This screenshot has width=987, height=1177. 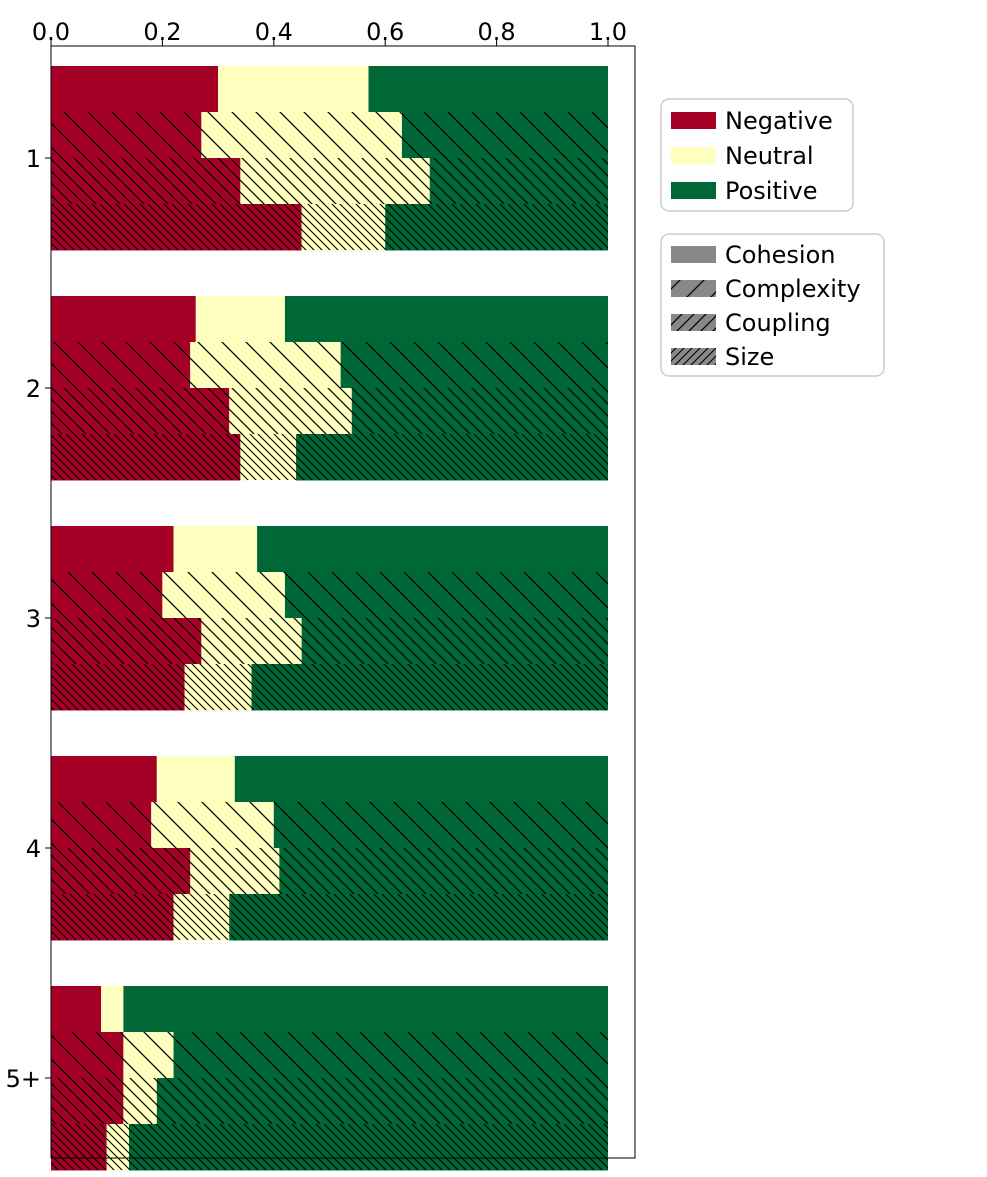 I want to click on bar-segment-1-cohesion-negative, so click(x=135, y=89).